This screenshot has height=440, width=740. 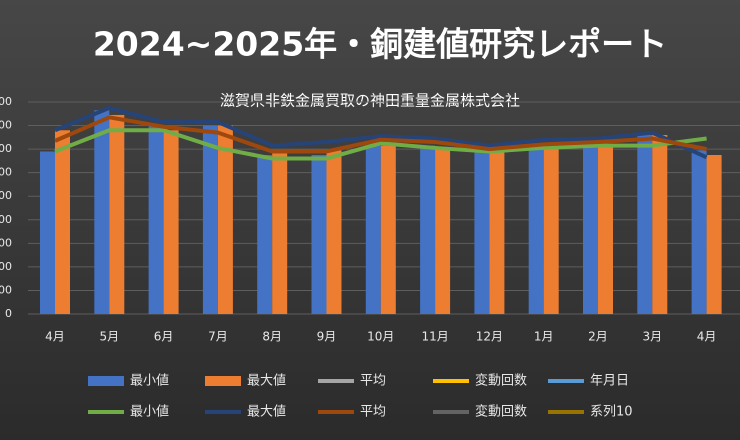 I want to click on x-tick-label: 7月, so click(x=218, y=337).